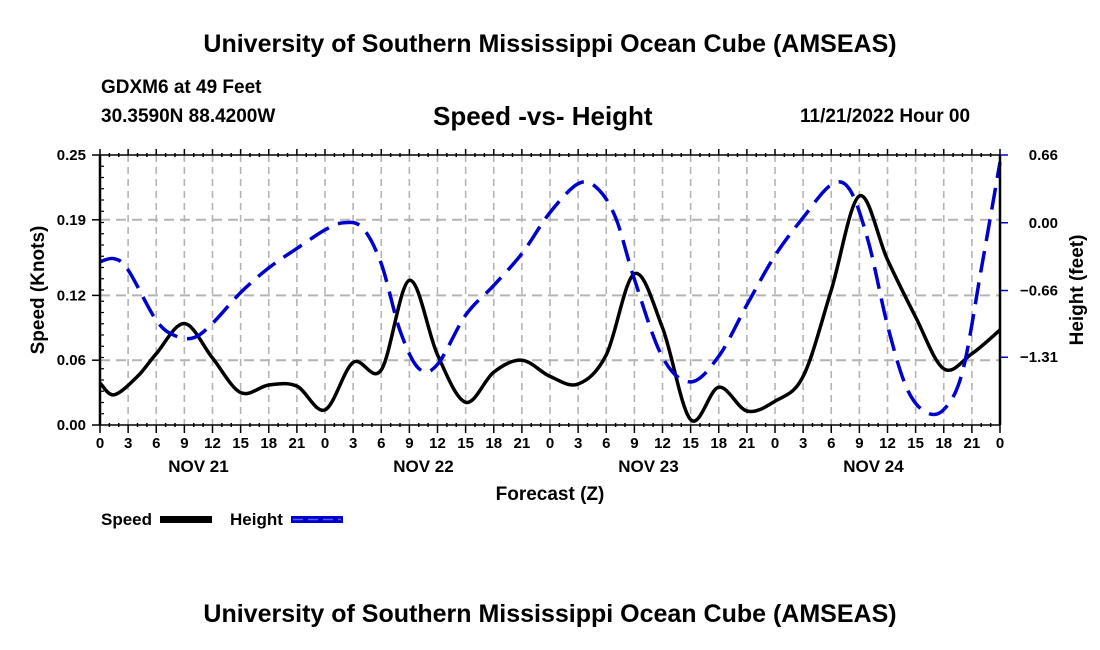 The image size is (1100, 650). I want to click on y2-tick-label: 0.66, so click(1043, 155).